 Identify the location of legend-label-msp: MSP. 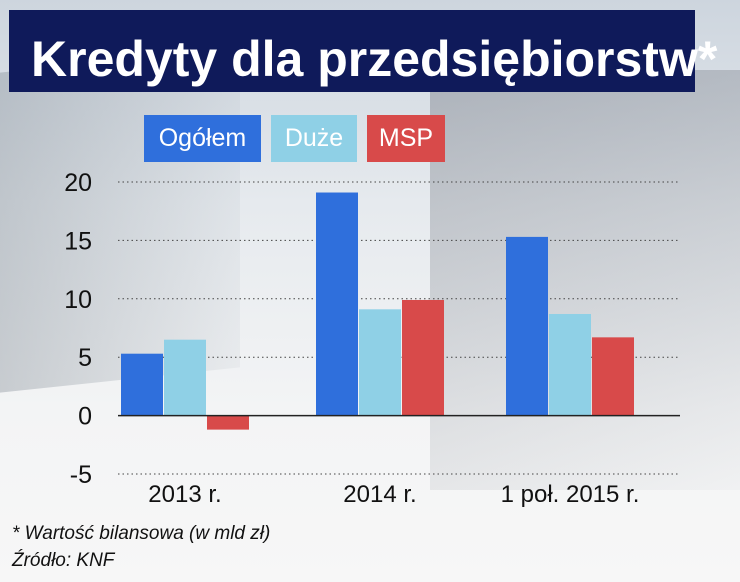
(406, 138).